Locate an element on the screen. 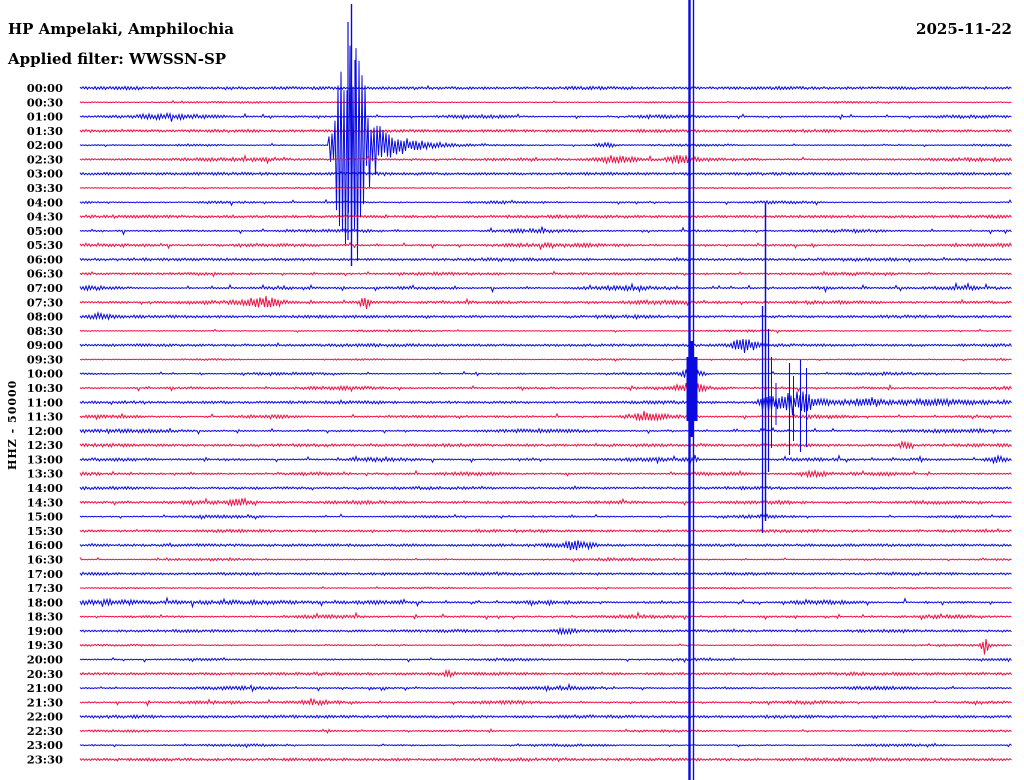 Image resolution: width=1024 pixels, height=780 pixels. time-tick-label: 08:00 is located at coordinates (45, 317).